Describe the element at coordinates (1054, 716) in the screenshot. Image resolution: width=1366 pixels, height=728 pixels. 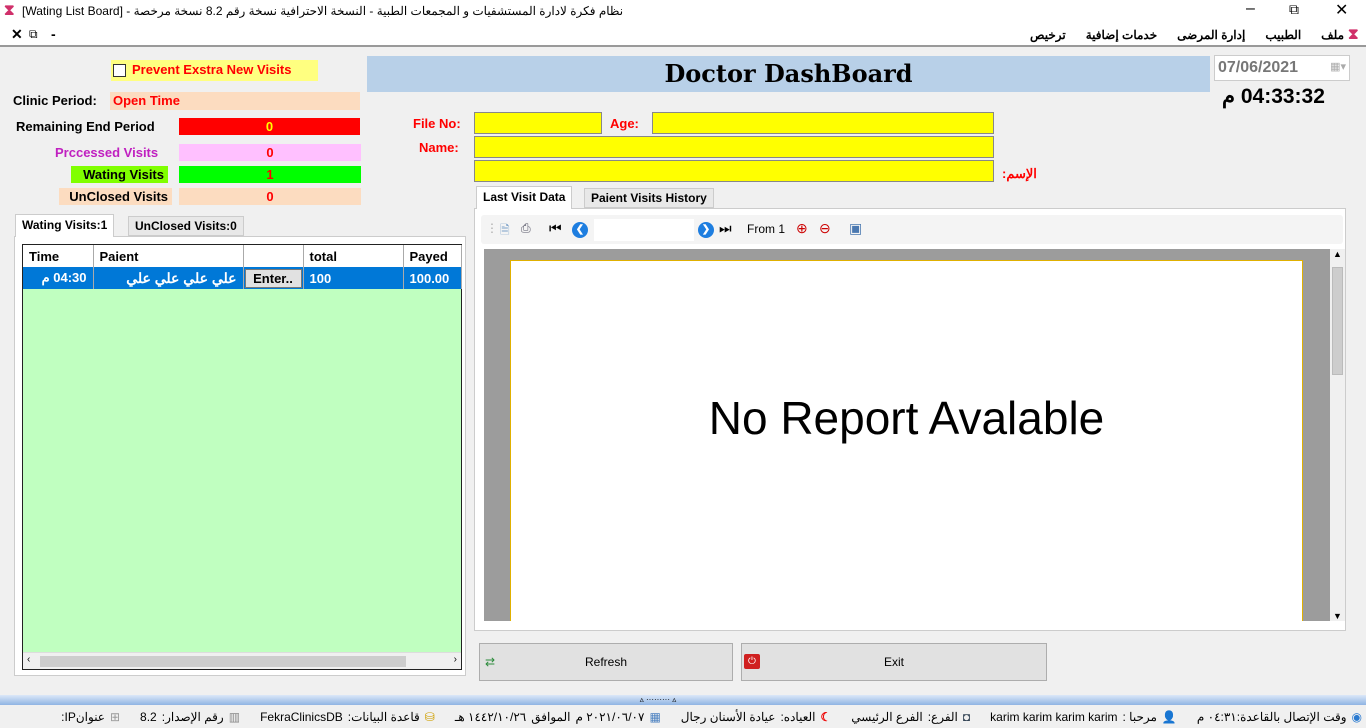
I see `user-name: karim karim karim karim` at that location.